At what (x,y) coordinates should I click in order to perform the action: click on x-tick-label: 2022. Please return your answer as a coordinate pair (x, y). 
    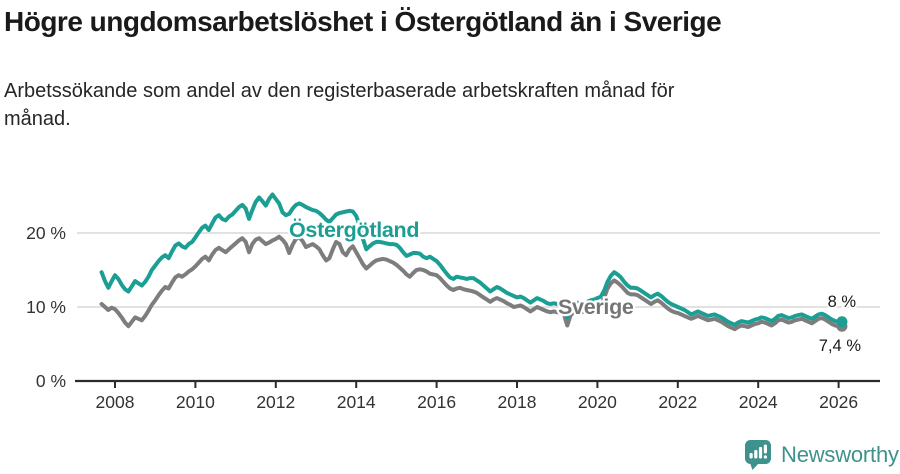
    Looking at the image, I should click on (677, 402).